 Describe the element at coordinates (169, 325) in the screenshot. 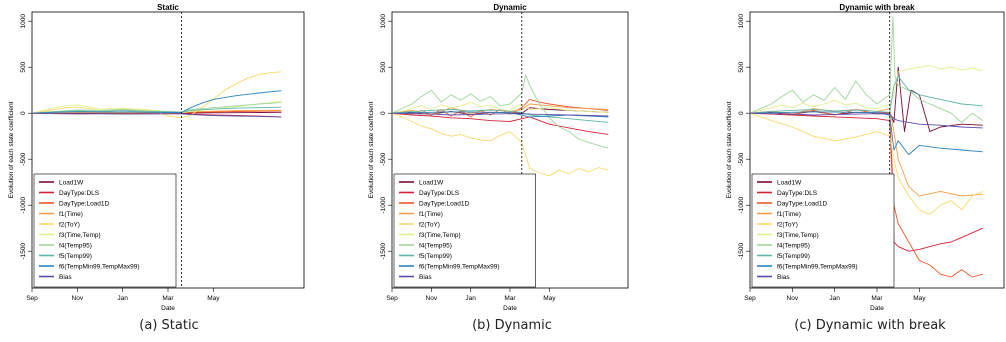

I see `caption-static: (a) Static` at that location.